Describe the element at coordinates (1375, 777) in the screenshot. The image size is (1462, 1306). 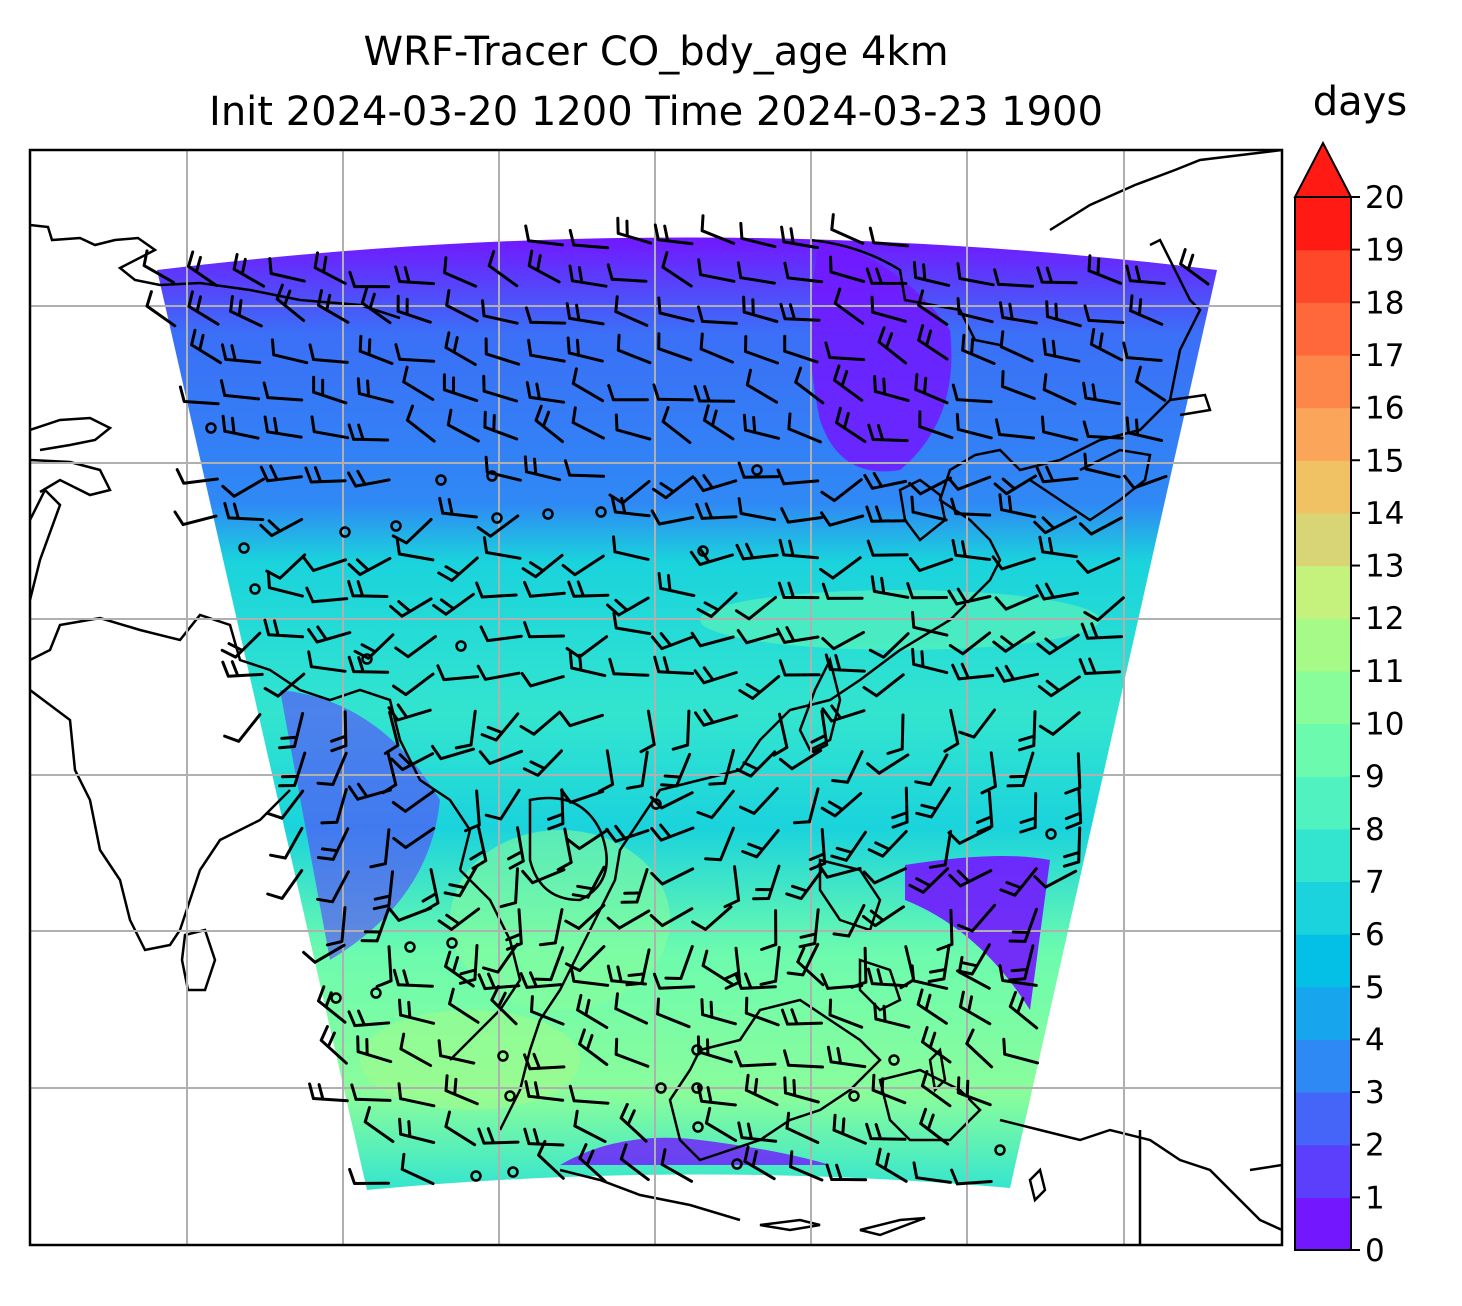
I see `colorbar-tick-label: 9` at that location.